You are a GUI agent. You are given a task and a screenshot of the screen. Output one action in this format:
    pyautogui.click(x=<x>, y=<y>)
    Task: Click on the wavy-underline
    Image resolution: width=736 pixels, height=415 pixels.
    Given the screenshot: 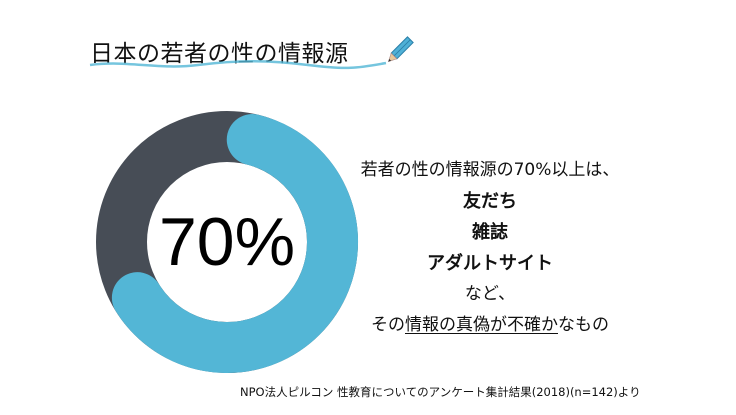 What is the action you would take?
    pyautogui.click(x=238, y=65)
    